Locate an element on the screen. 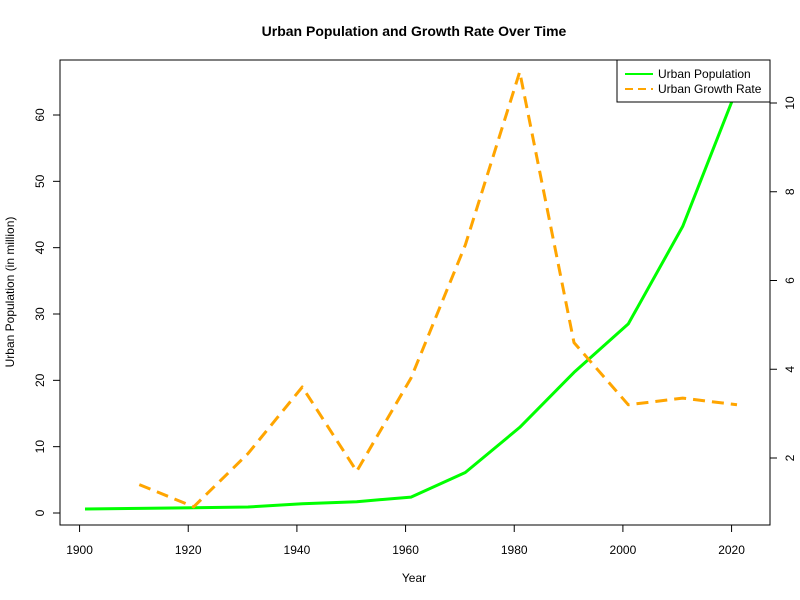 The height and width of the screenshot is (600, 800). legend: Urban Population Urban Growth Rate is located at coordinates (693, 81).